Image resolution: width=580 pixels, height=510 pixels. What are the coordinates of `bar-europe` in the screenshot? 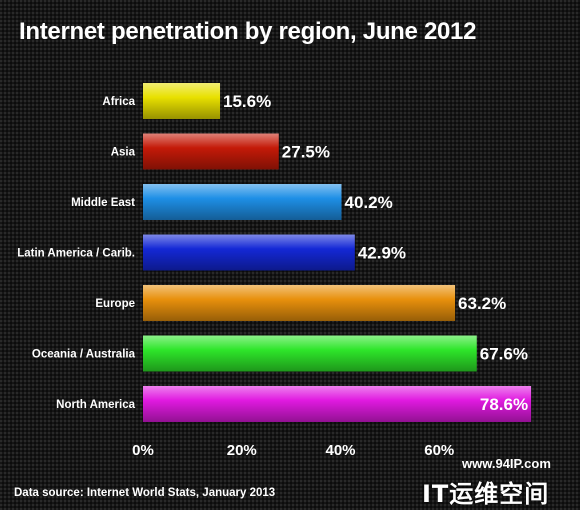 It's located at (299, 303).